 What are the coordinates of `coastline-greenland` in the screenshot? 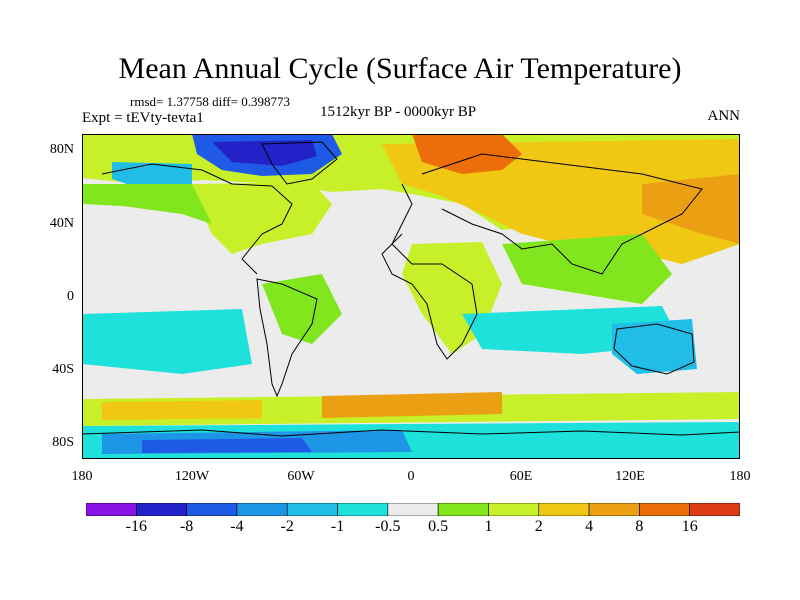 It's located at (299, 163).